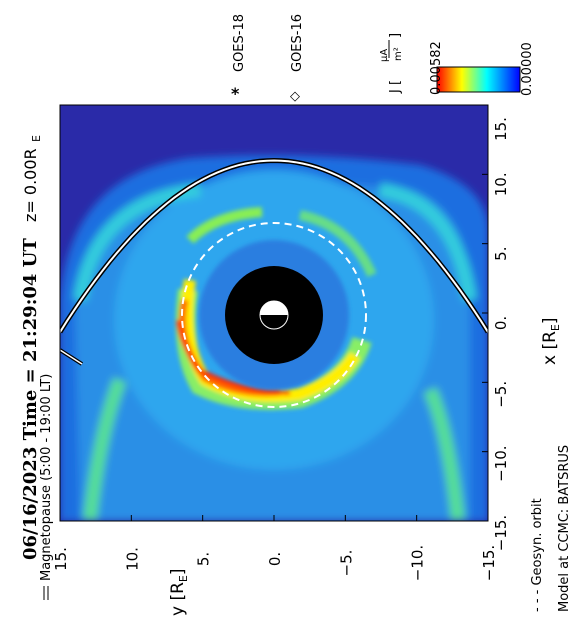  I want to click on x-tick-label: 10., so click(501, 184).